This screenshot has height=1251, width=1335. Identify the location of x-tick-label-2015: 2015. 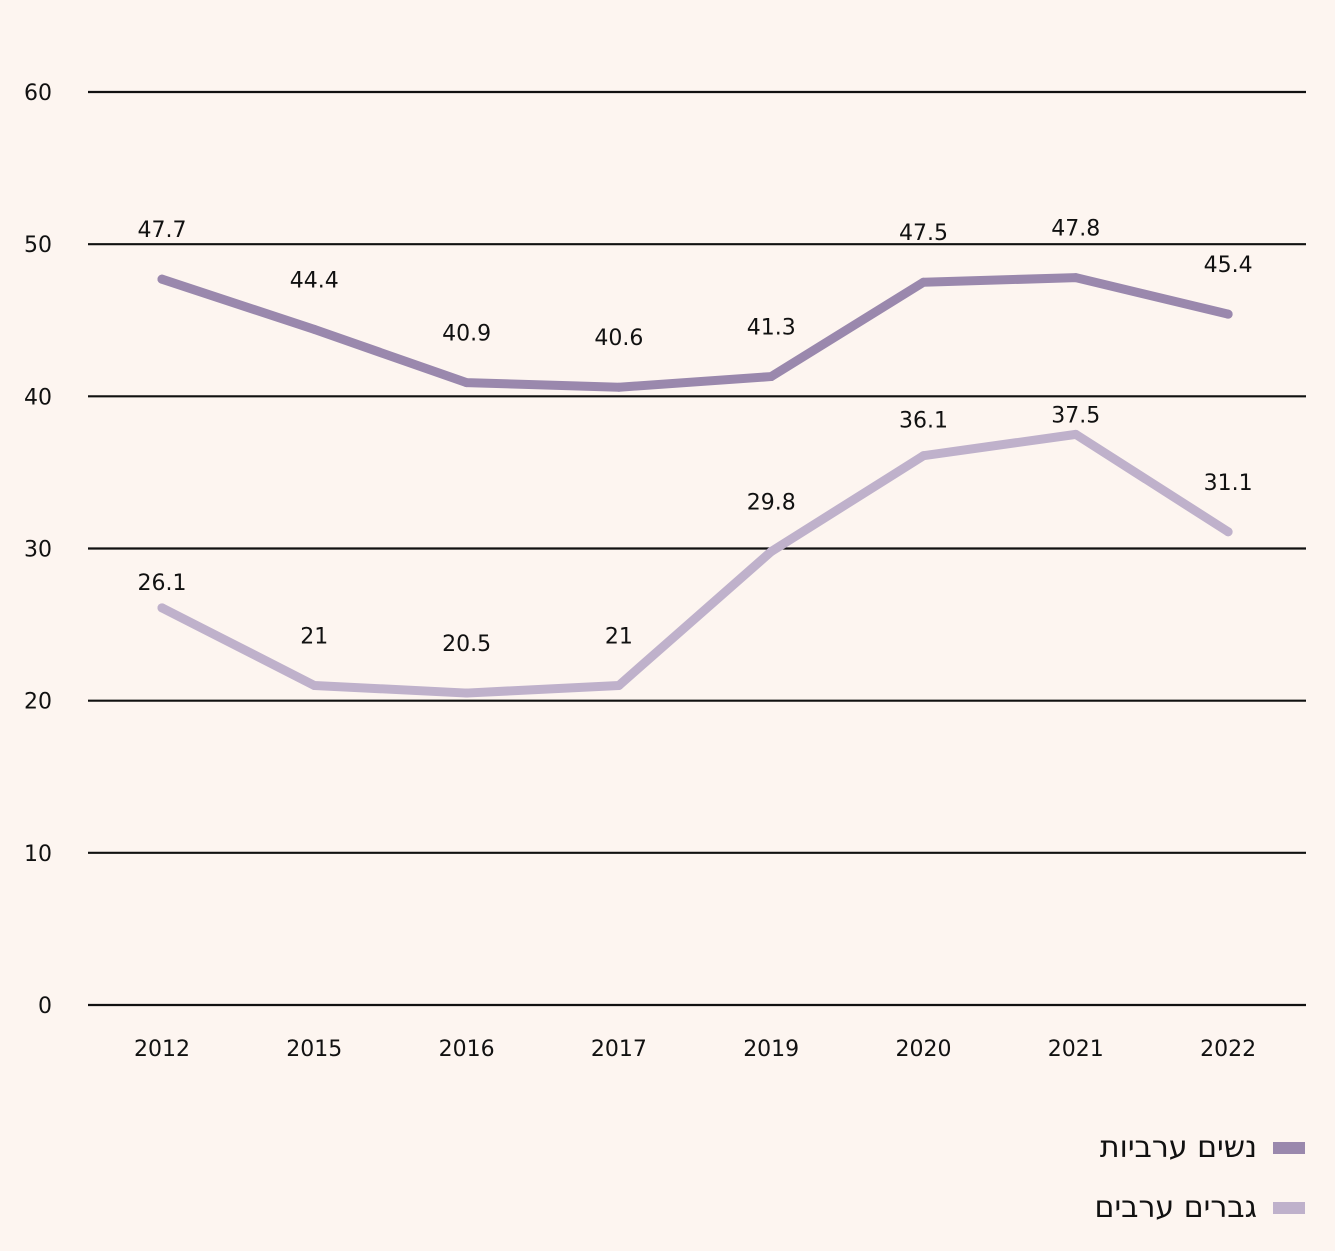
(314, 1049).